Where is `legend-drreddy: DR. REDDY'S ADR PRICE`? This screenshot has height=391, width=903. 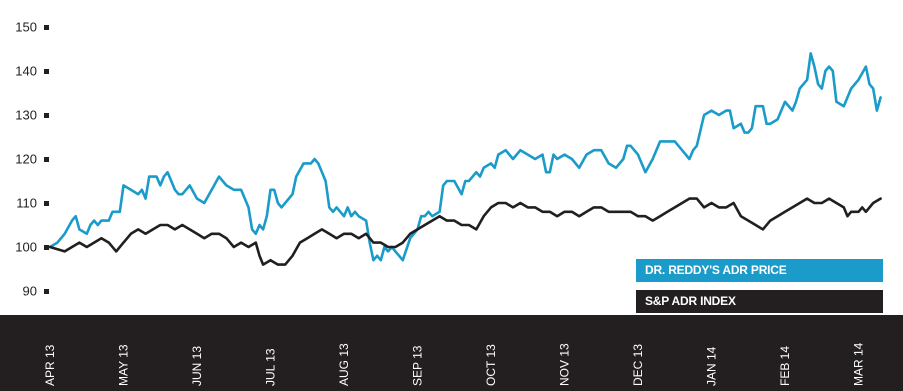 legend-drreddy: DR. REDDY'S ADR PRICE is located at coordinates (759, 270).